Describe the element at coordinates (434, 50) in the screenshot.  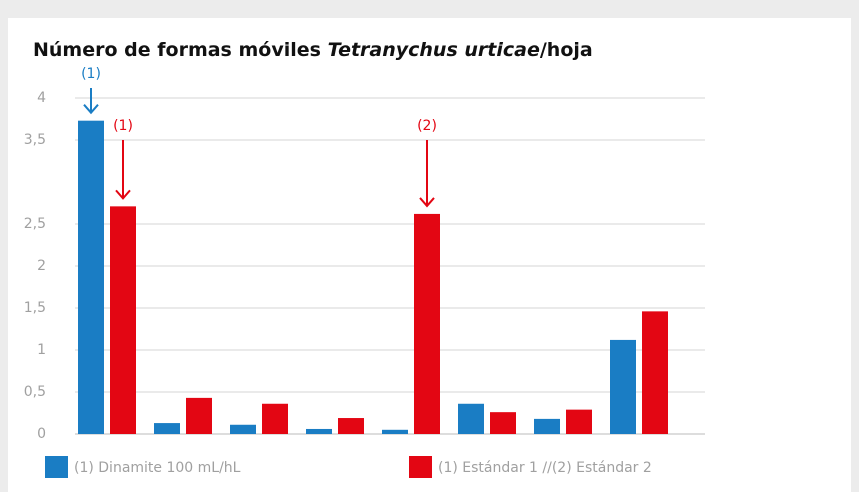
I see `title-part: Tetranychus urticae` at that location.